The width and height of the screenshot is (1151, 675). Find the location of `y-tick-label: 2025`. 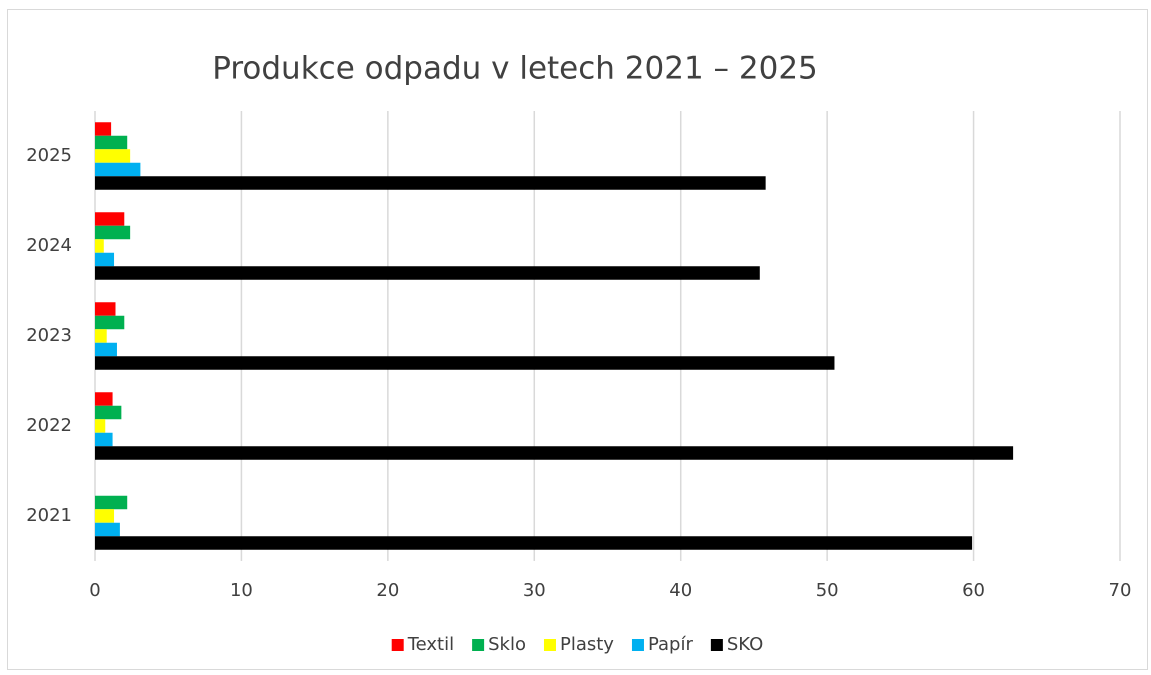

y-tick-label: 2025 is located at coordinates (49, 155).